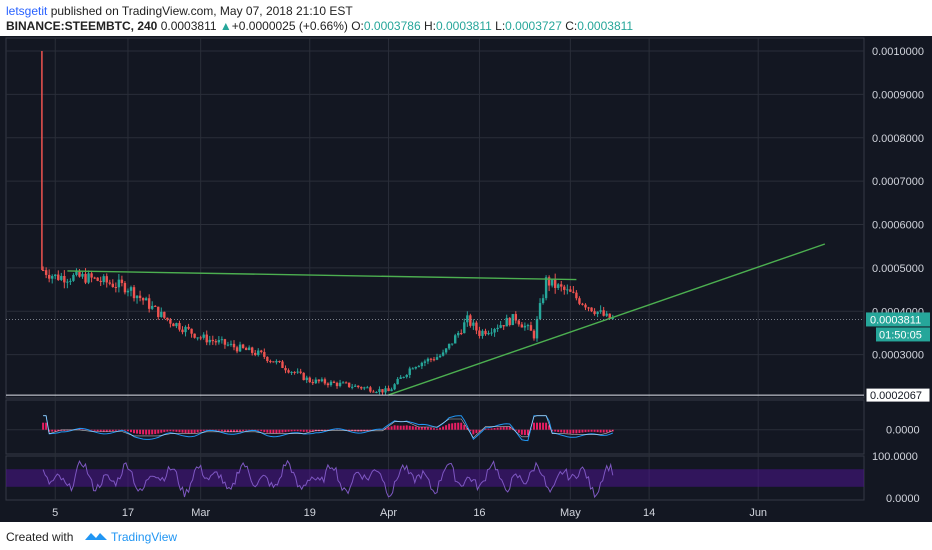 The width and height of the screenshot is (932, 550). What do you see at coordinates (898, 139) in the screenshot?
I see `y-tick-label: 0.0008000` at bounding box center [898, 139].